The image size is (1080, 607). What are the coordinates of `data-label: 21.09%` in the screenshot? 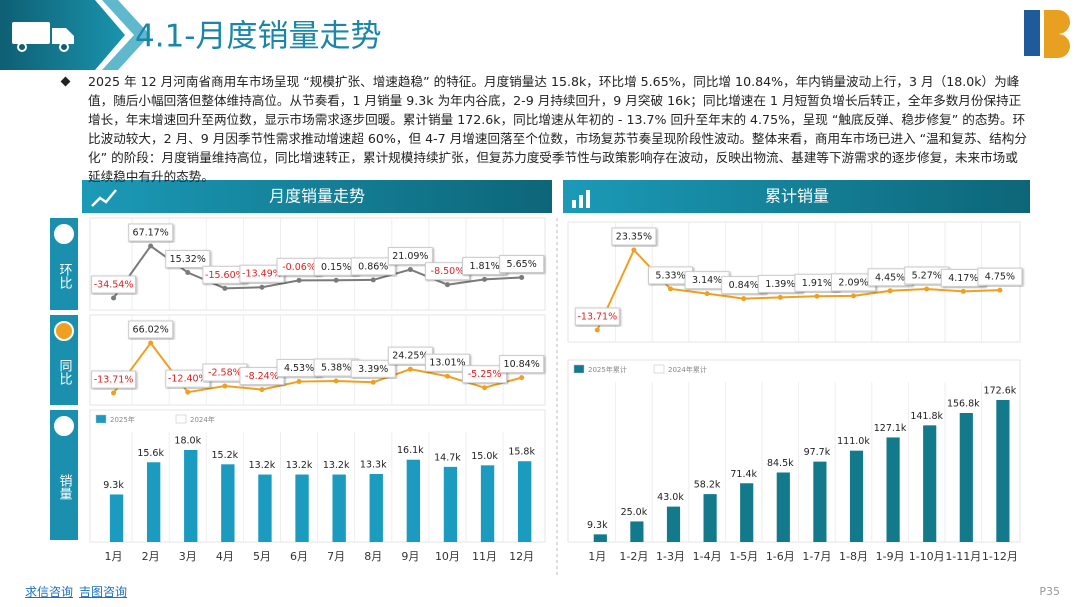 It's located at (410, 256).